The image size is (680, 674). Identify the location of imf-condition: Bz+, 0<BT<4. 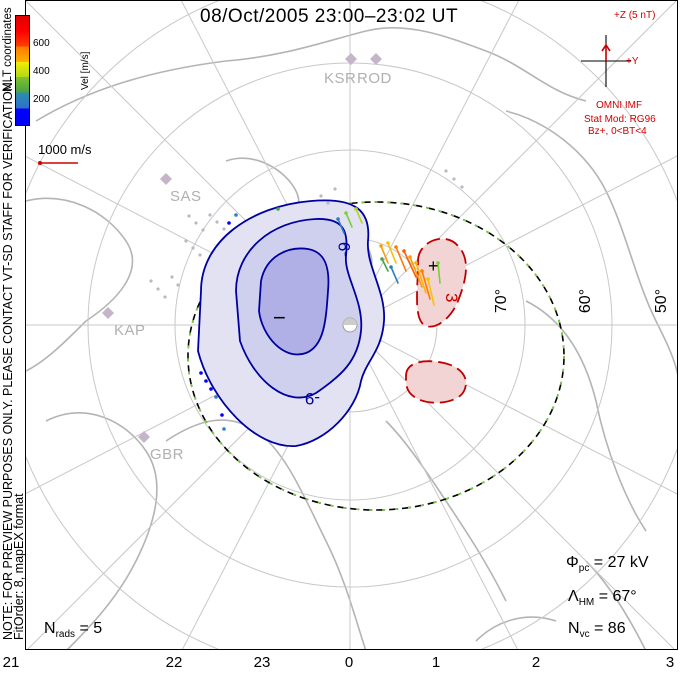
(617, 131).